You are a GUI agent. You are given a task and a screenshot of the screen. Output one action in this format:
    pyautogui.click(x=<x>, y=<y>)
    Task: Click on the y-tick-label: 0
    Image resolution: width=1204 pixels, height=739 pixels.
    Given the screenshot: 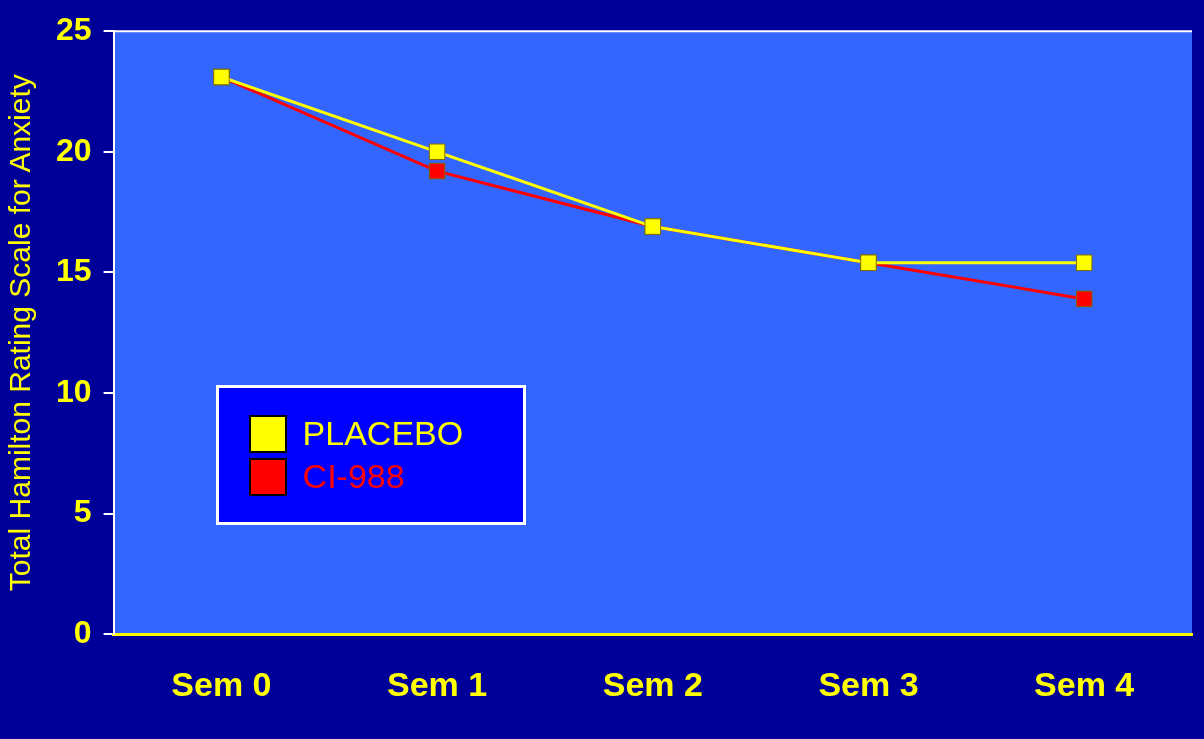 What is the action you would take?
    pyautogui.click(x=82, y=632)
    